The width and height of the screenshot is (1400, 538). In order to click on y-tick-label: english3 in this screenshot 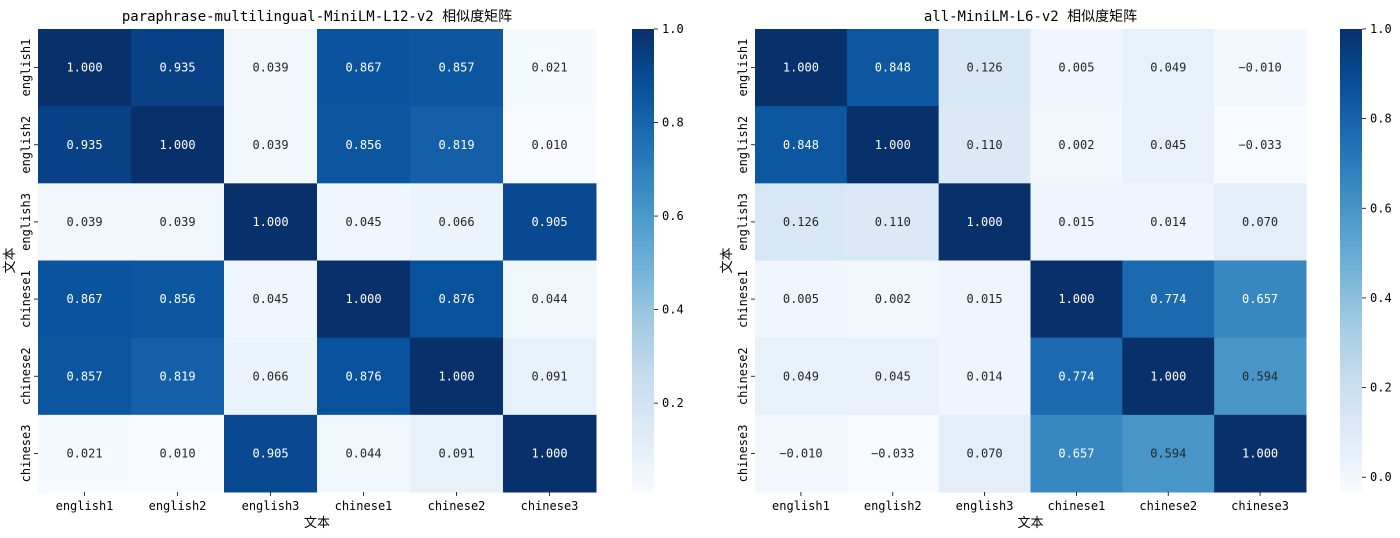, I will do `click(743, 222)`.